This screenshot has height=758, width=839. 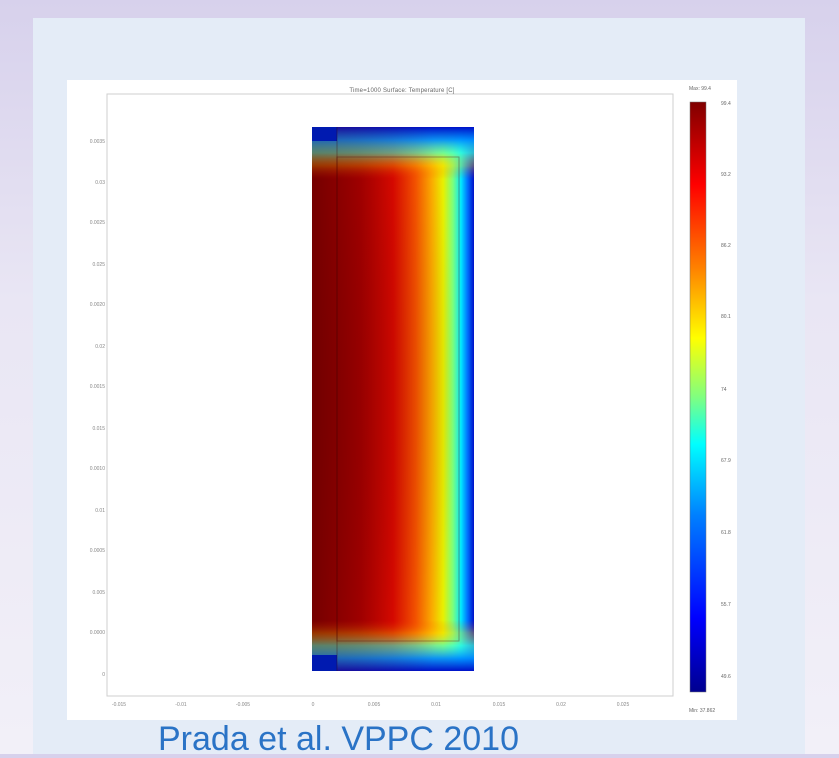 What do you see at coordinates (374, 705) in the screenshot?
I see `x-tick-label: 0.005` at bounding box center [374, 705].